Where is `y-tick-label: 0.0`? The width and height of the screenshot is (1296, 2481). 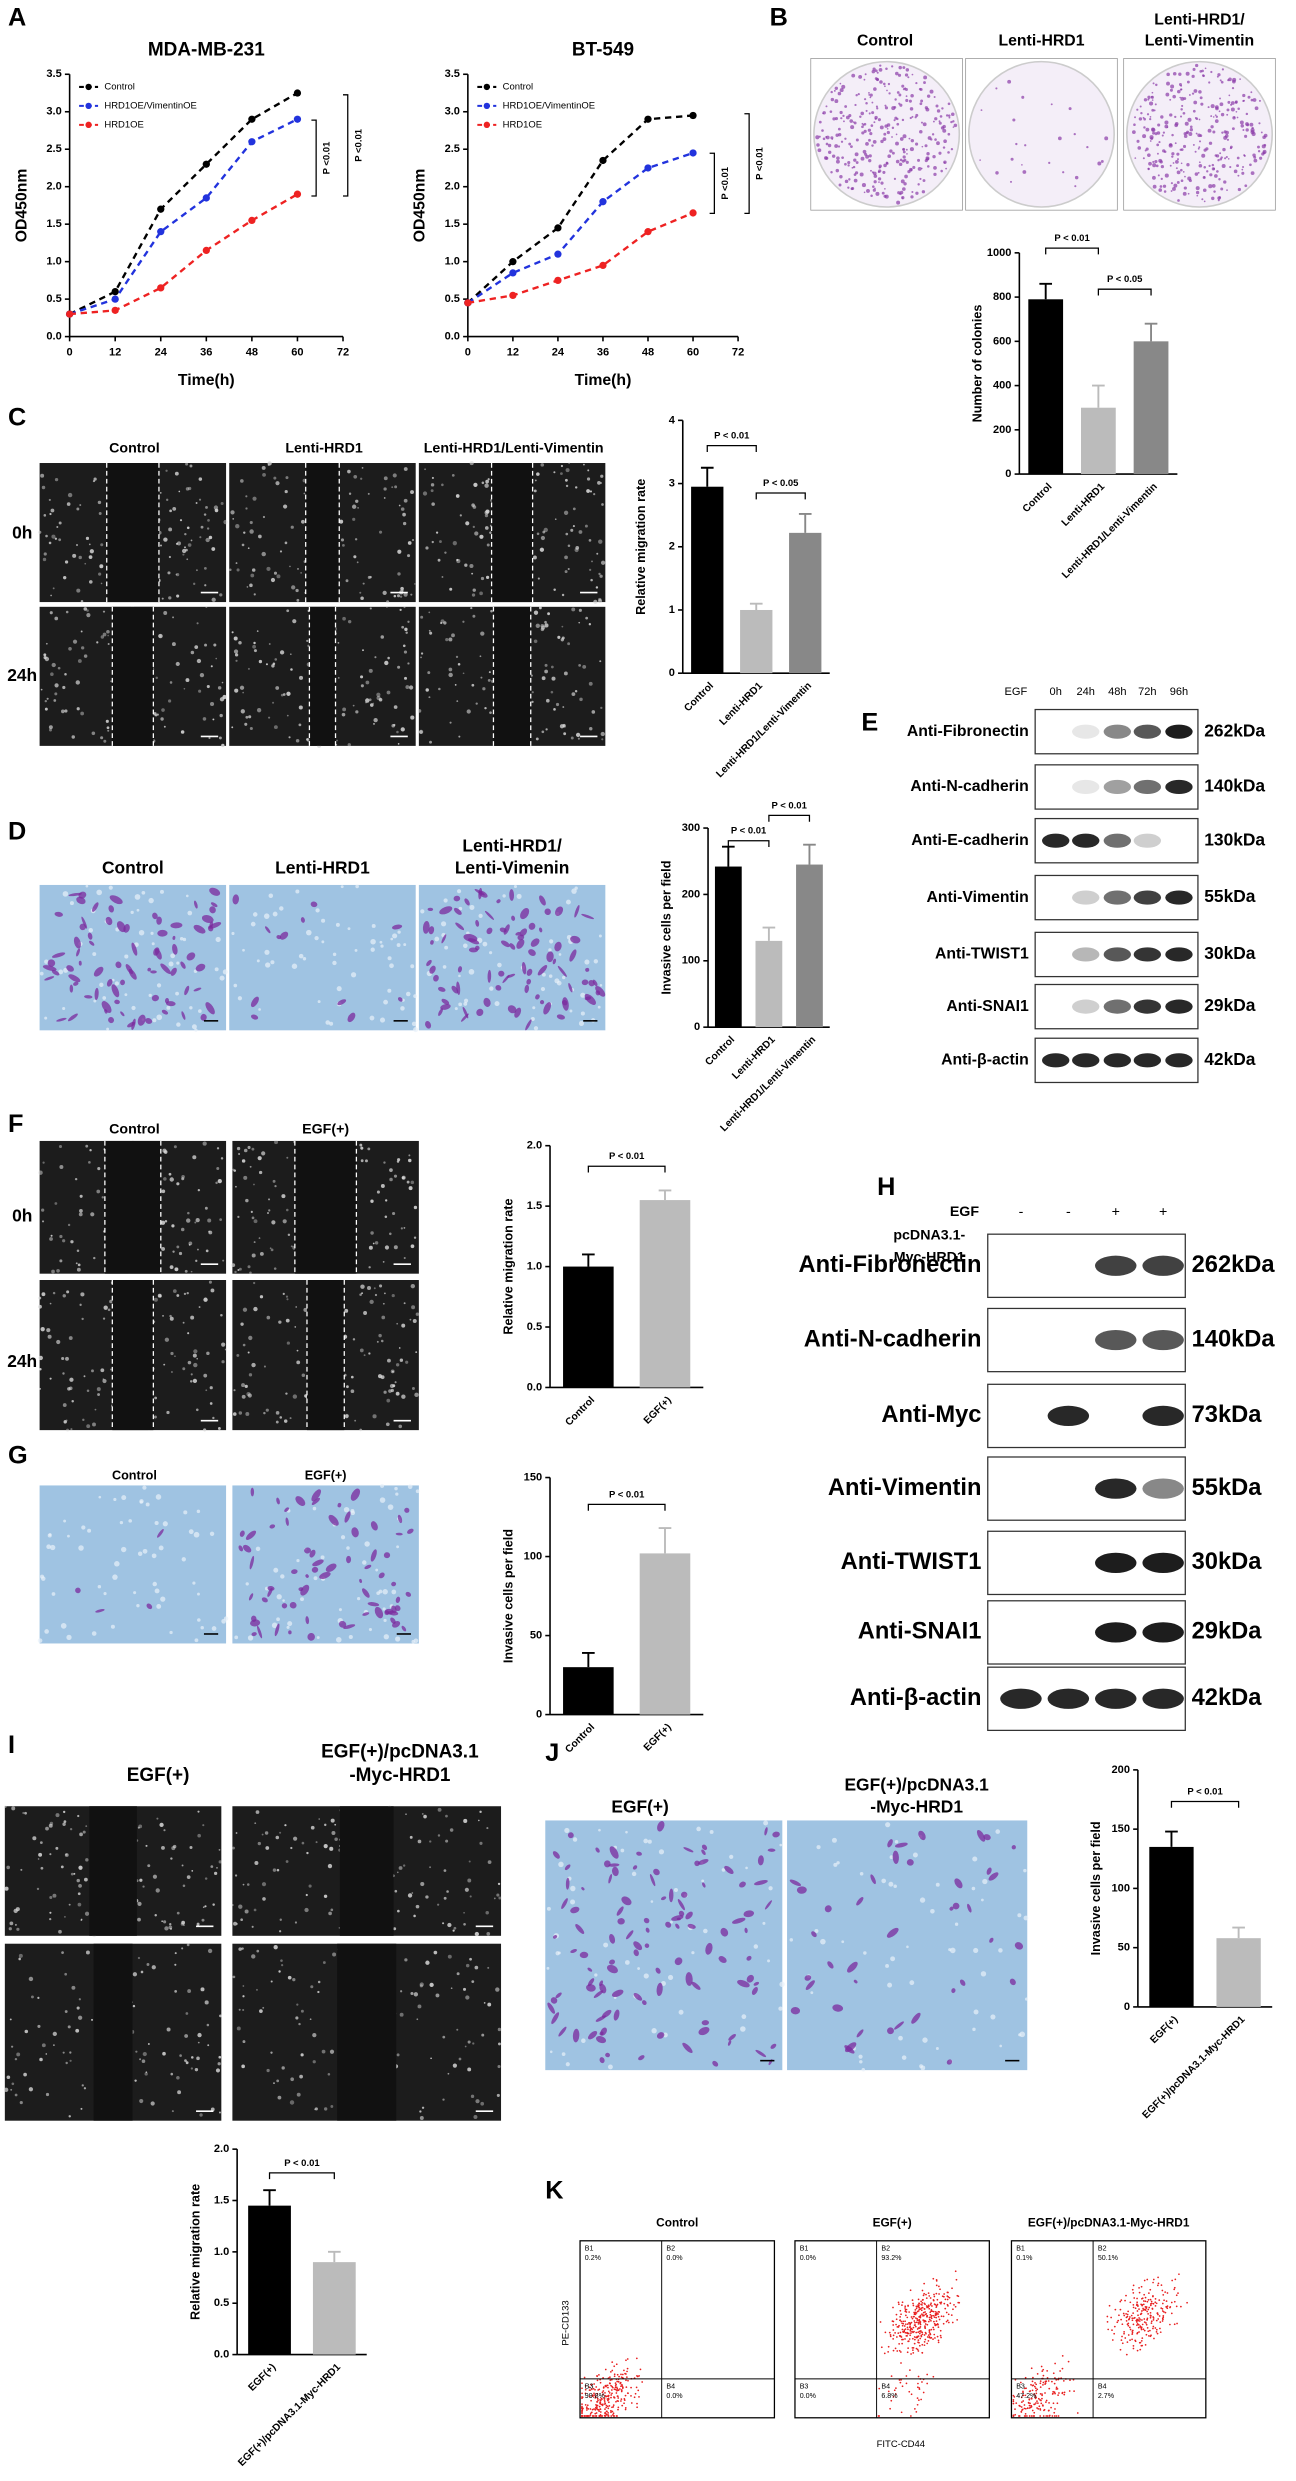 y-tick-label: 0.0 is located at coordinates (53, 337).